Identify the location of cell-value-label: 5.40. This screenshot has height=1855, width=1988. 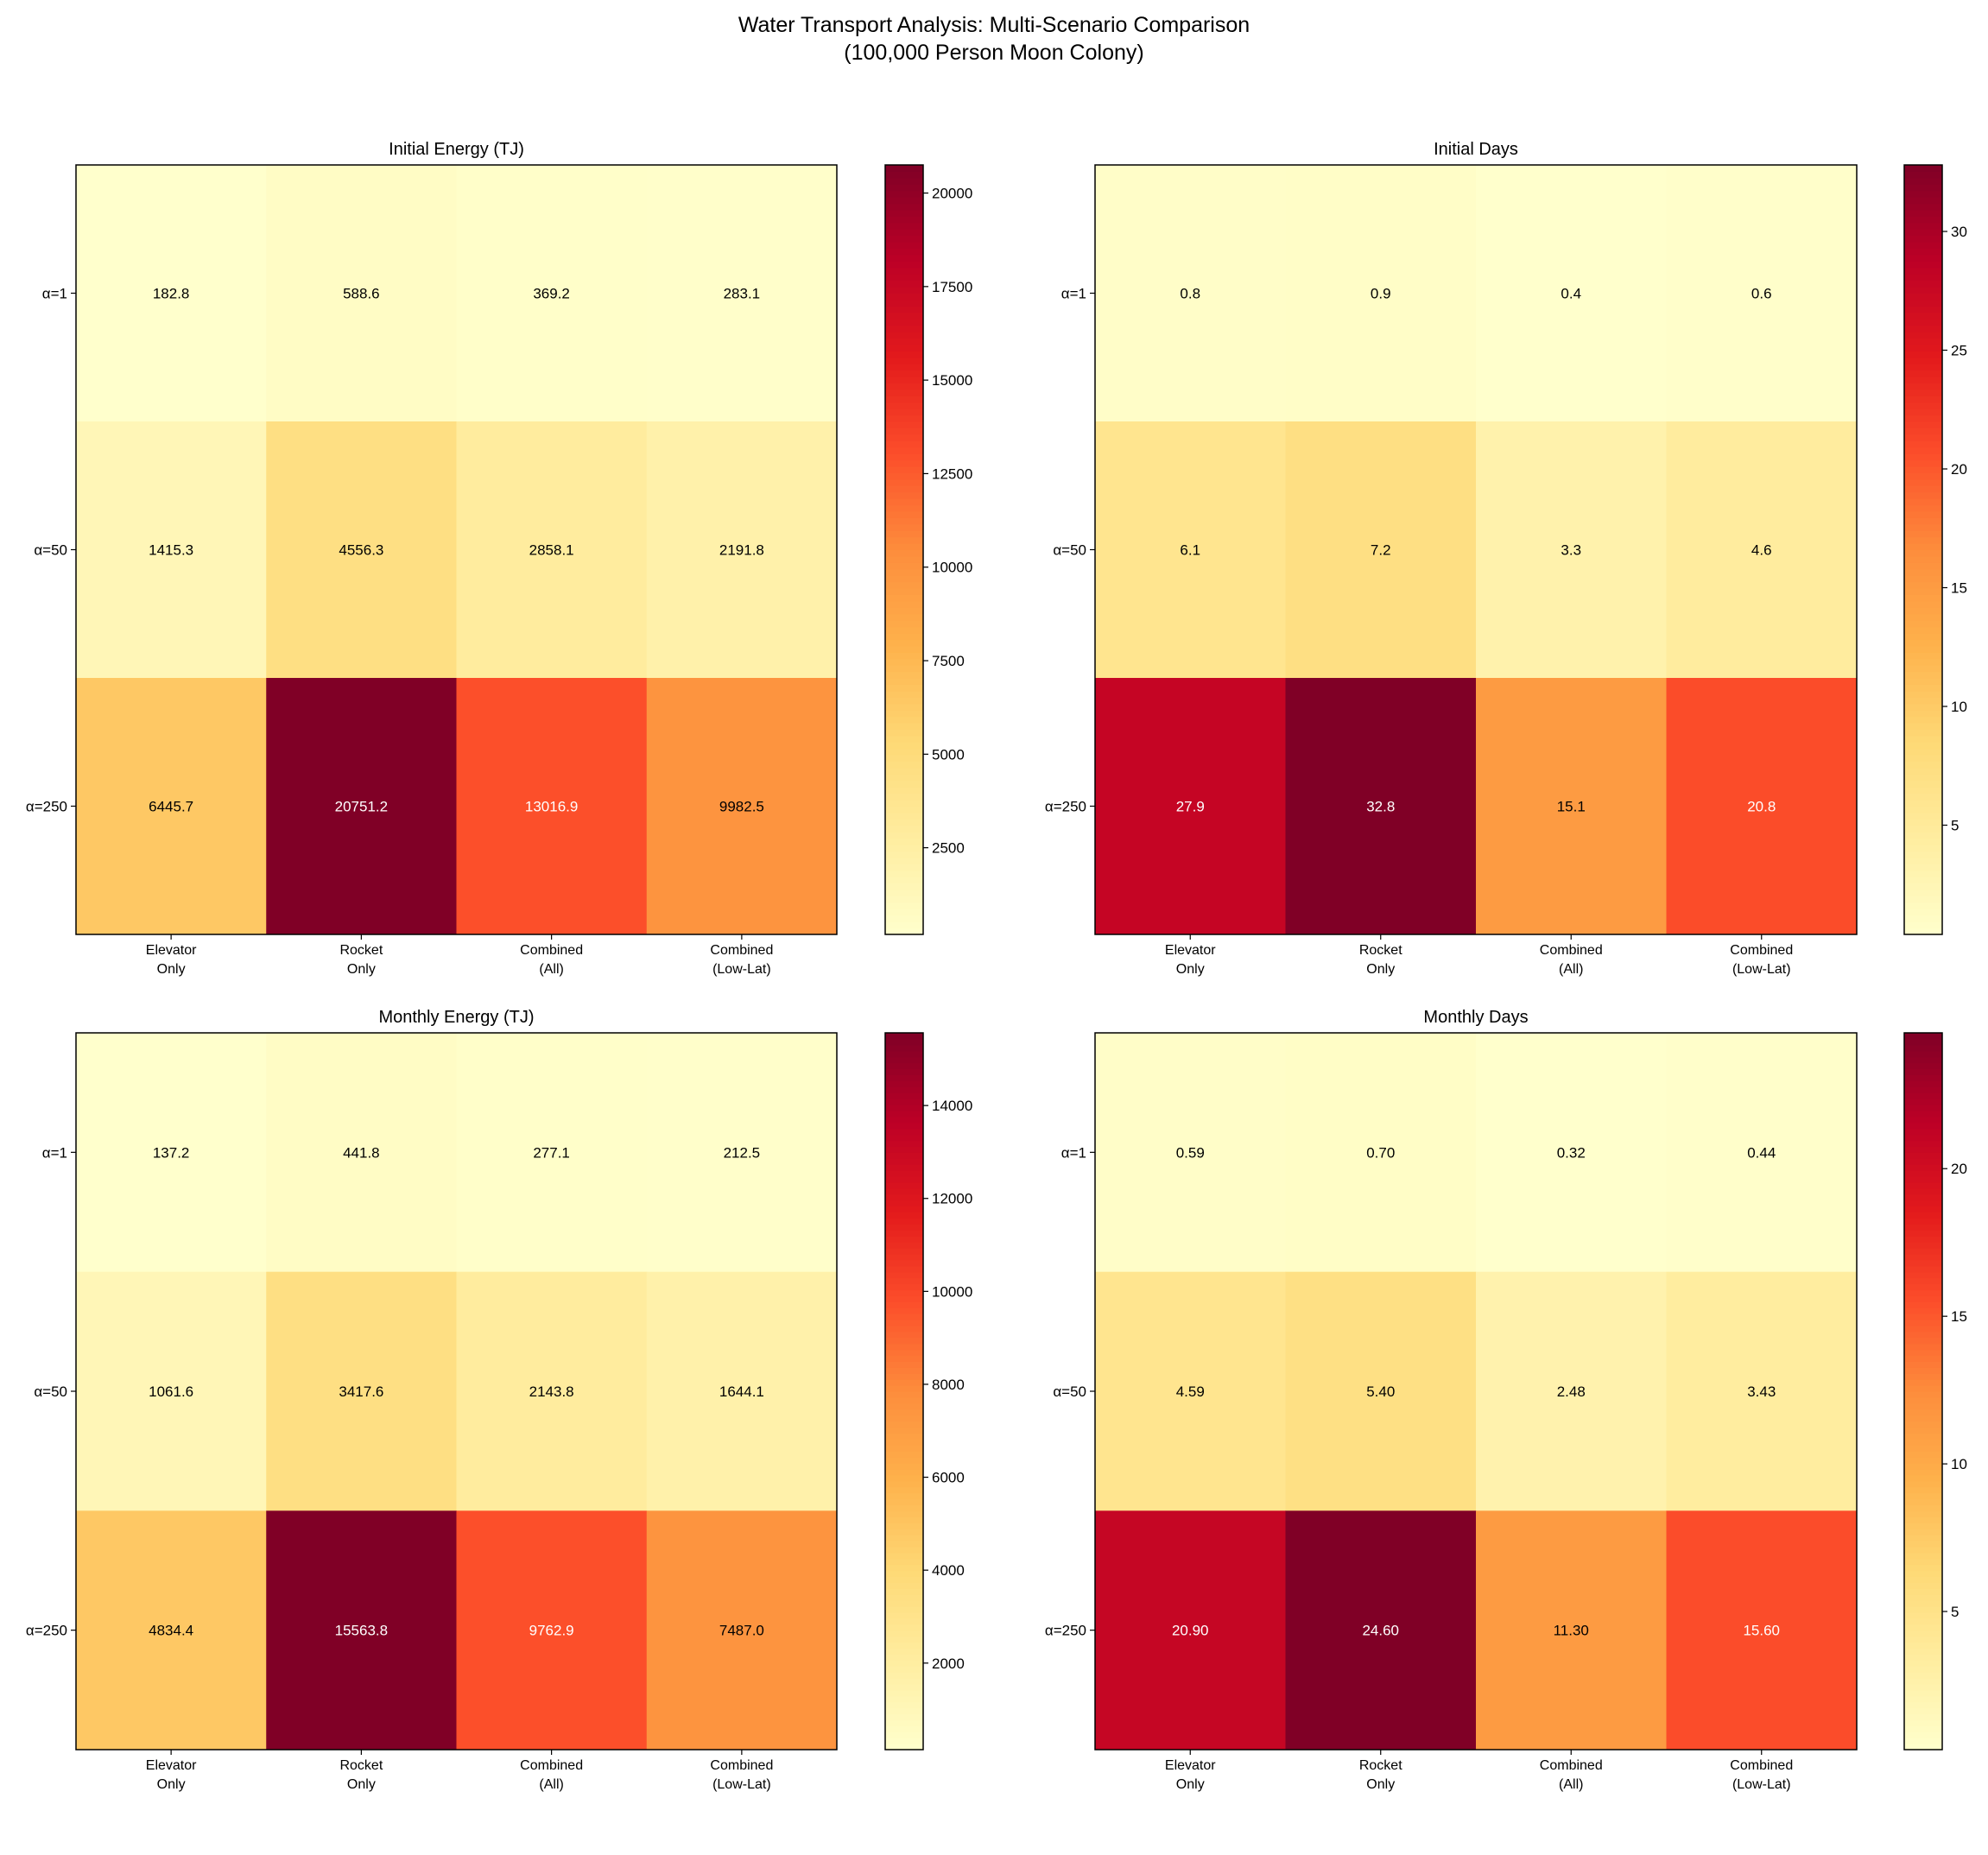
(1380, 1391).